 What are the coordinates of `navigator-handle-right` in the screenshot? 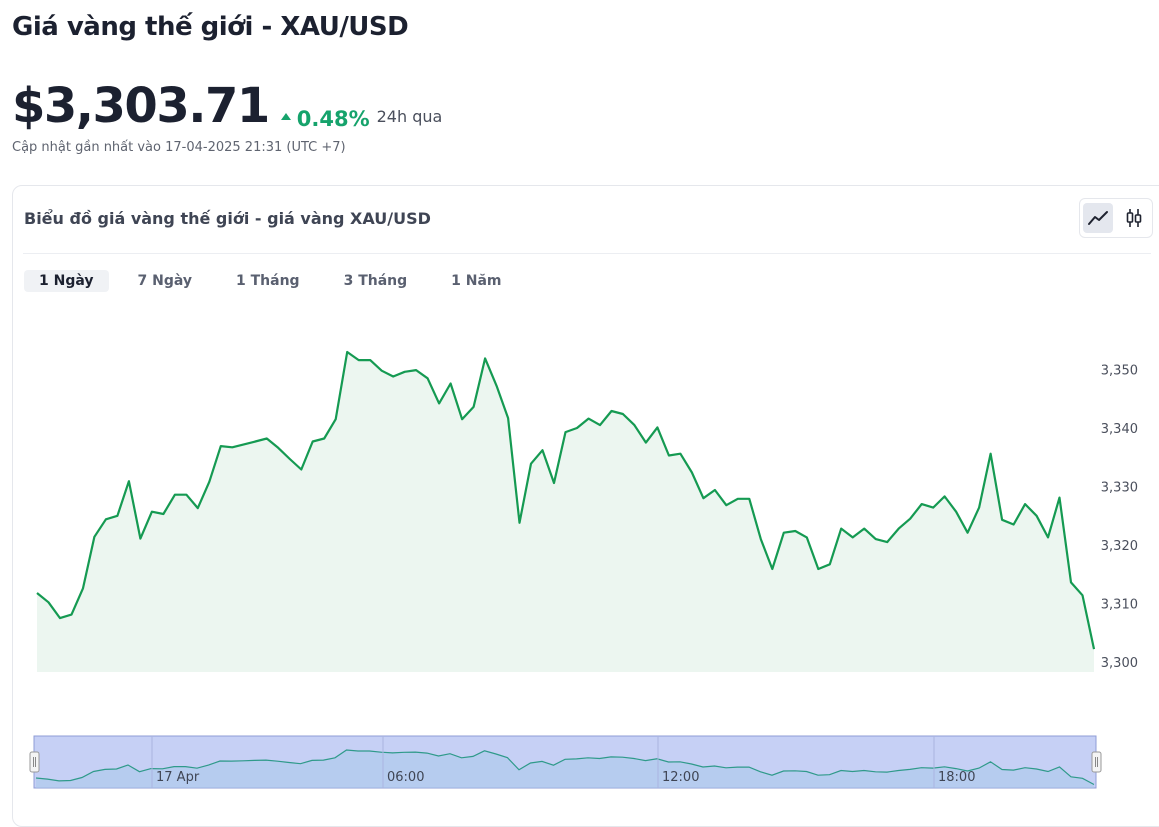 It's located at (1096, 762).